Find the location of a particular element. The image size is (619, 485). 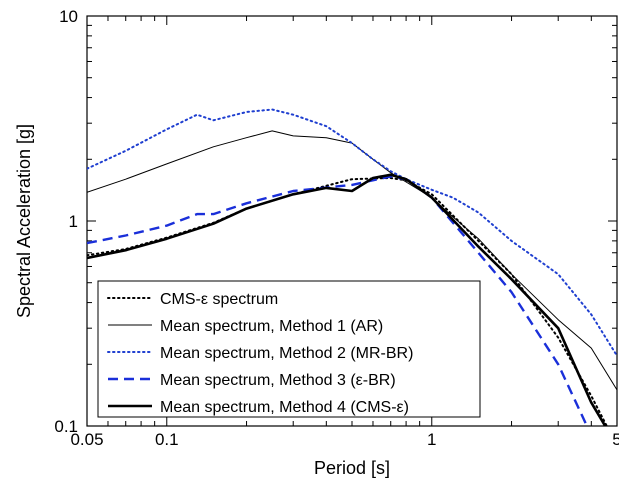

legend-label-4: Mean spectrum, Method 3 (ε-BR) is located at coordinates (278, 380).